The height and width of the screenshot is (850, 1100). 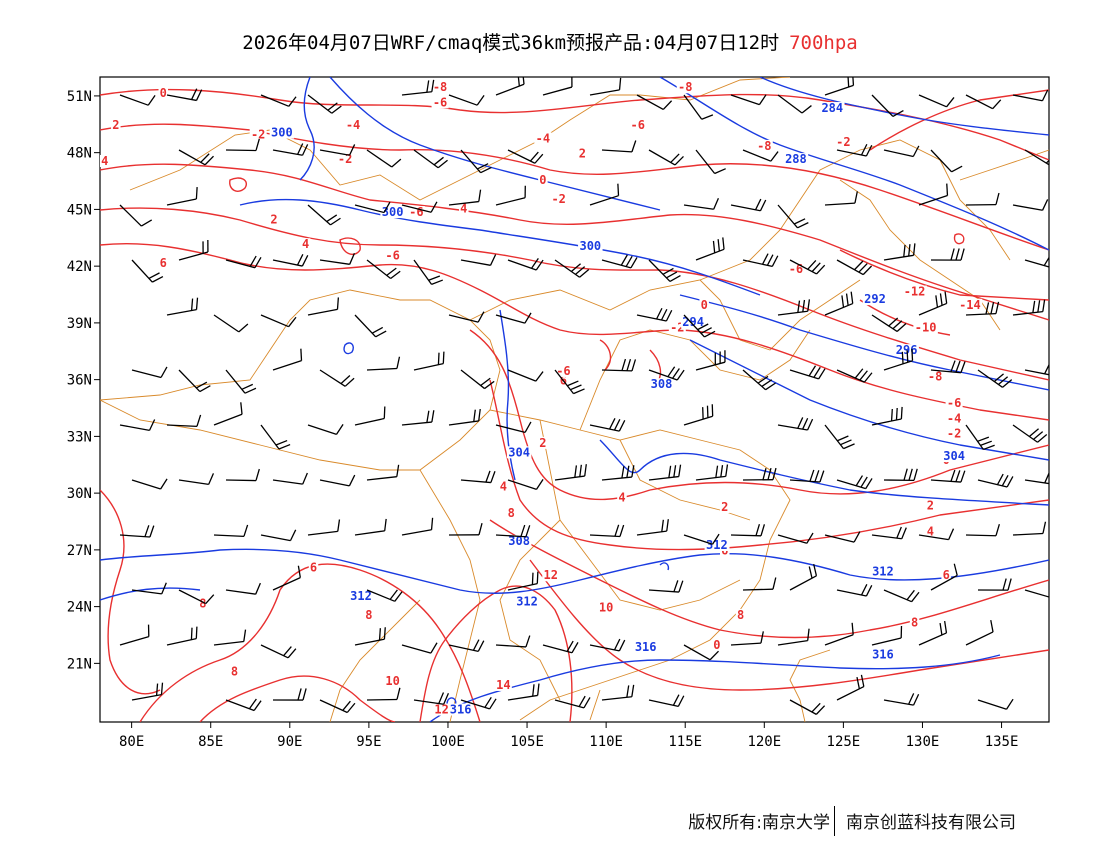 What do you see at coordinates (823, 43) in the screenshot?
I see `title-level: 700hpa` at bounding box center [823, 43].